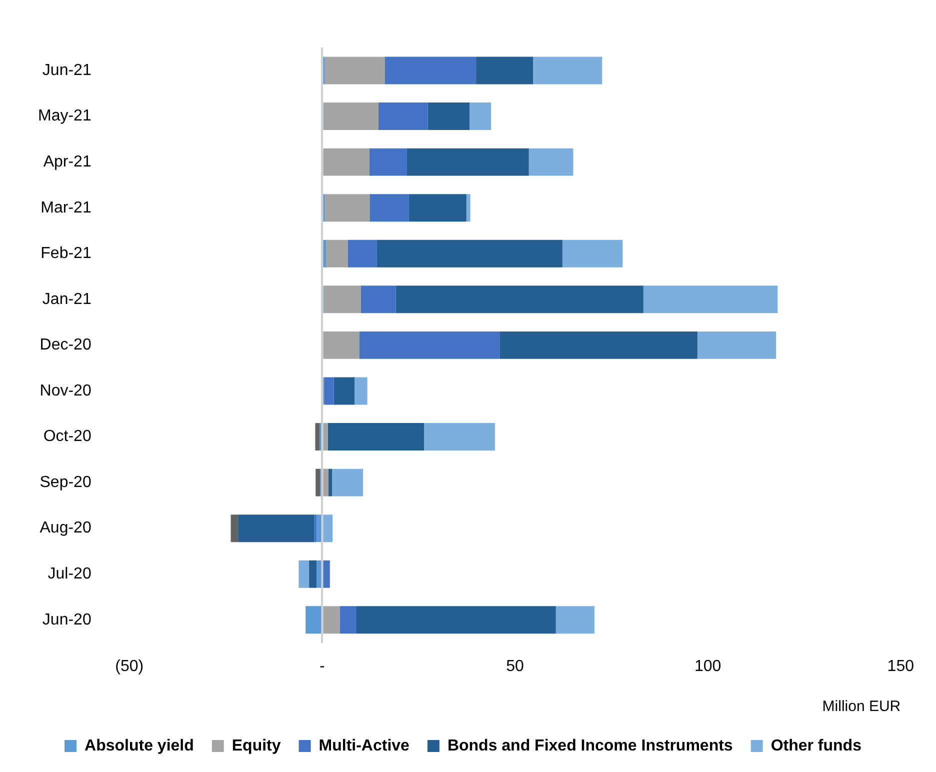 The image size is (936, 772). What do you see at coordinates (65, 116) in the screenshot?
I see `y-tick-label: May-21` at bounding box center [65, 116].